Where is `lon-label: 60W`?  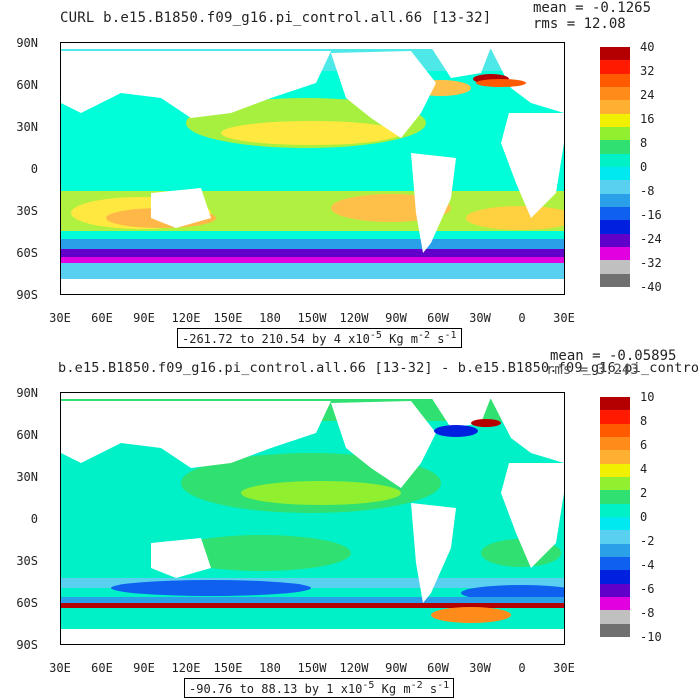
lon-label: 60W is located at coordinates (438, 318).